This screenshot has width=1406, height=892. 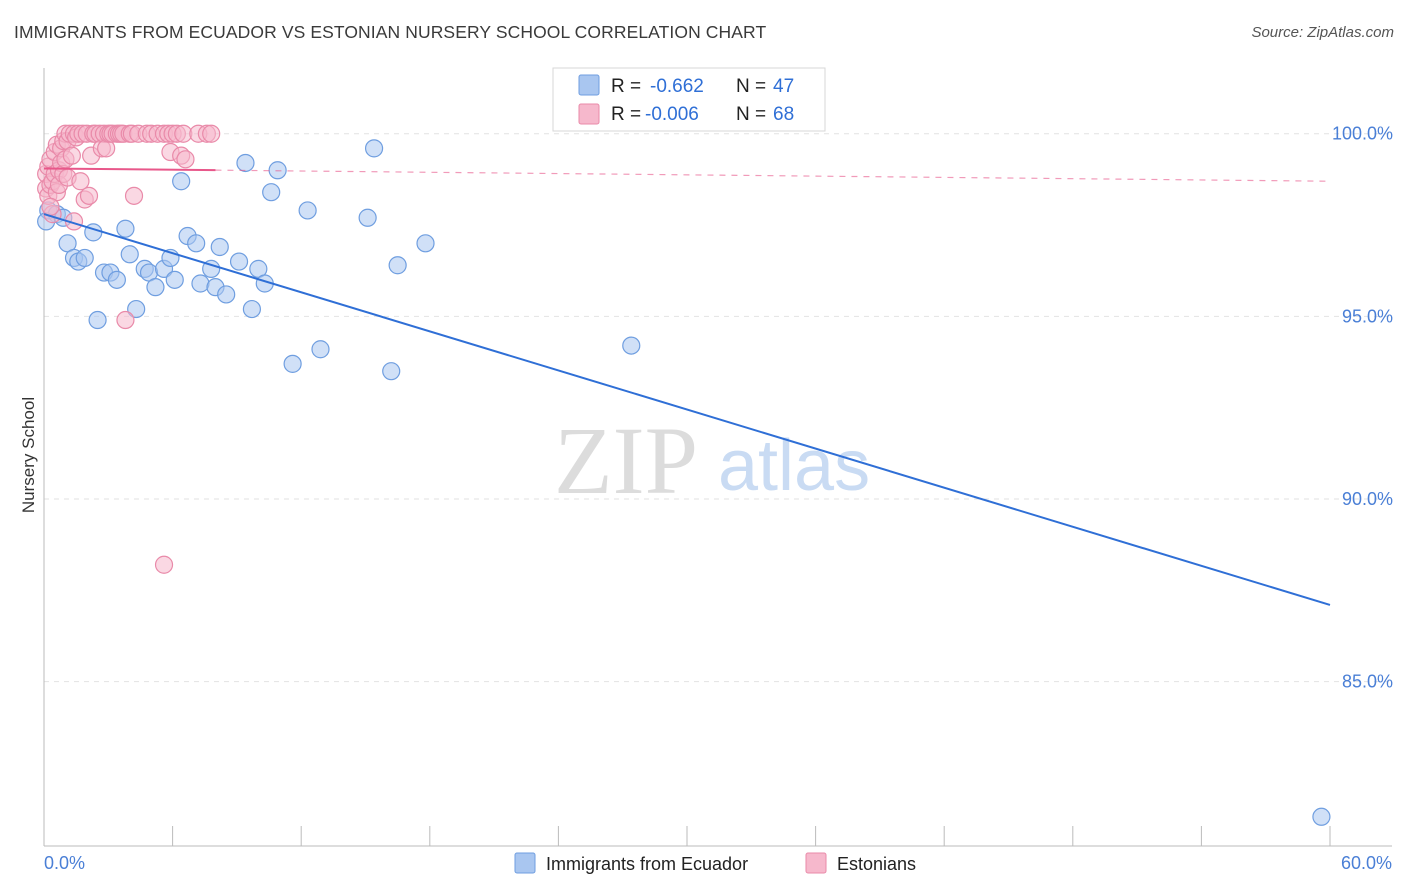 I want to click on legend-n-value-ecuador: 47, so click(x=783, y=86).